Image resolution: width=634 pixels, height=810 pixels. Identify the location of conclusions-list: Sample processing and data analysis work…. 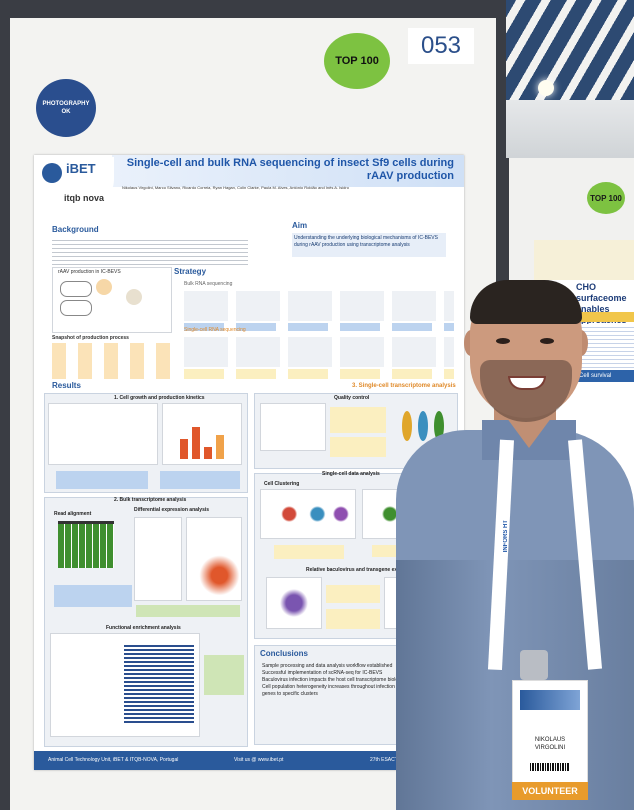
(357, 680).